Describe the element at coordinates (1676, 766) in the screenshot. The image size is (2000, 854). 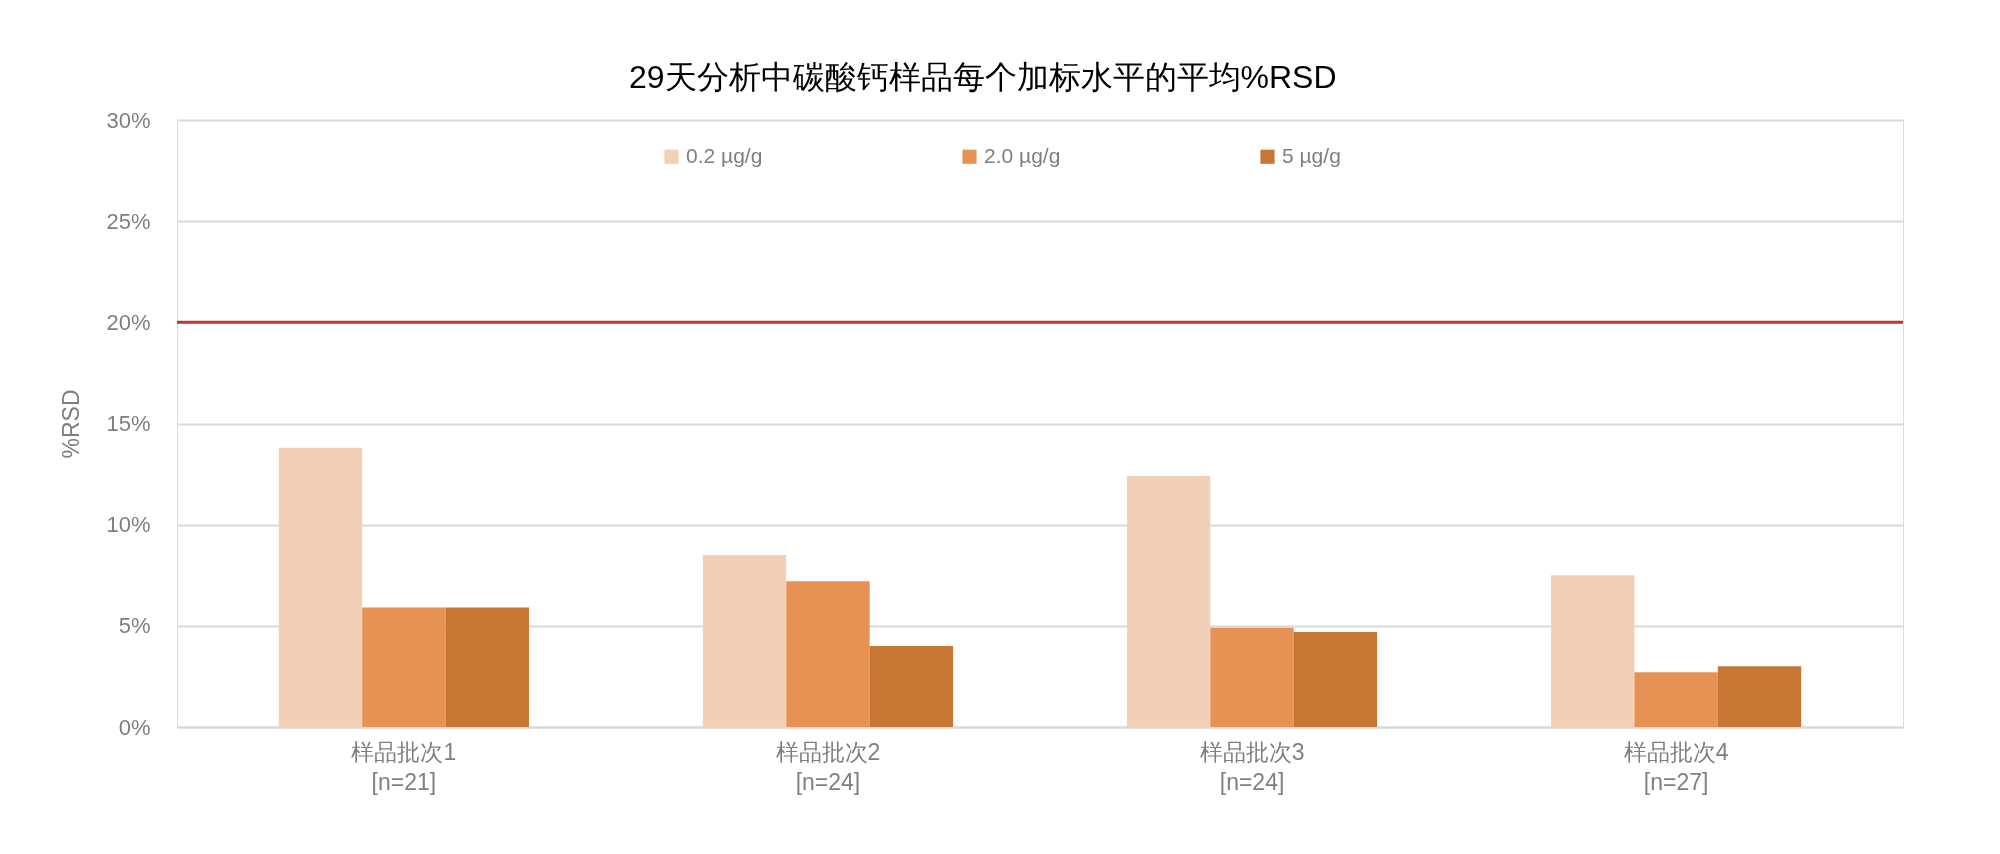
I see `x-tick-label: 样品批次4 [n=27]` at that location.